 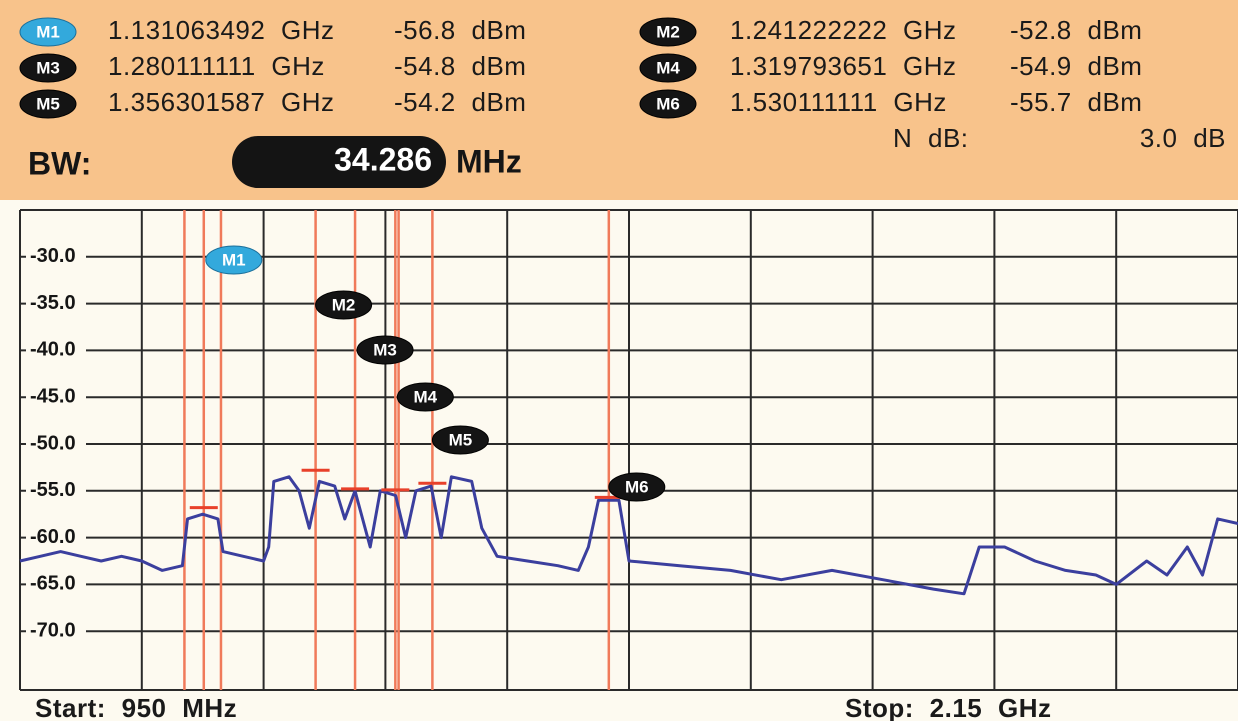 What do you see at coordinates (931, 138) in the screenshot?
I see `ndb-label: N dB:` at bounding box center [931, 138].